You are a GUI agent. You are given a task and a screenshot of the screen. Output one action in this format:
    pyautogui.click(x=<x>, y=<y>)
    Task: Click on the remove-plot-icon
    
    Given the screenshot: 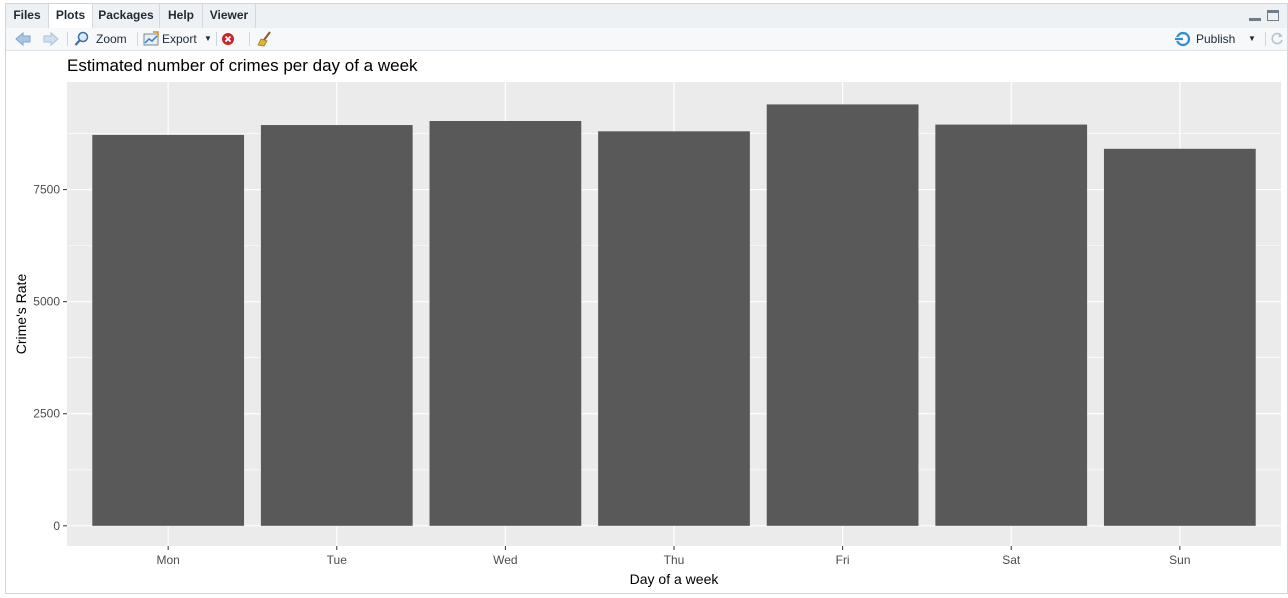 What is the action you would take?
    pyautogui.click(x=228, y=39)
    